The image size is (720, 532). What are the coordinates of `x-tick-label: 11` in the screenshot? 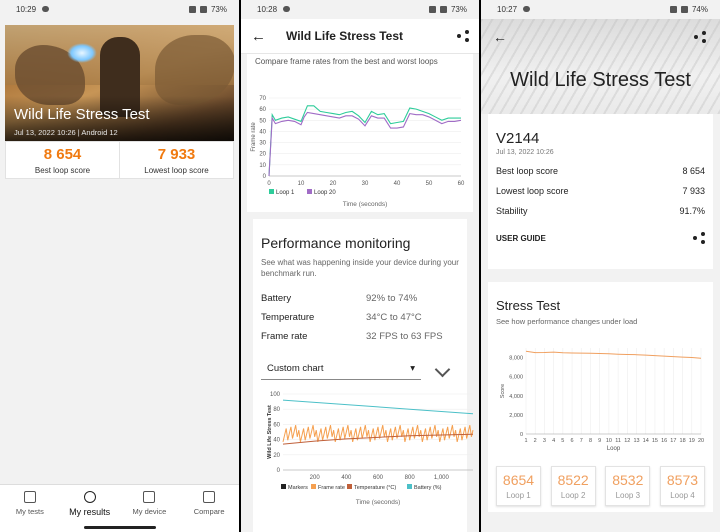 It's located at (618, 441).